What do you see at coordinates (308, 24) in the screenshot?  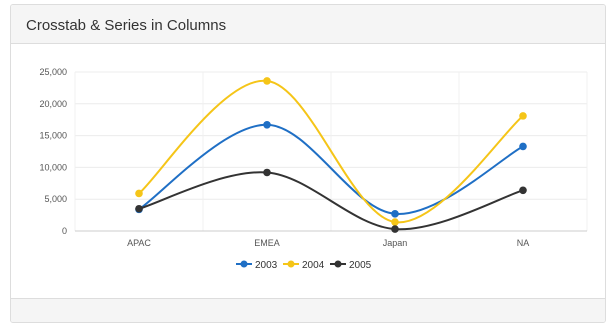 I see `panel-heading: Crosstab & Series in Columns` at bounding box center [308, 24].